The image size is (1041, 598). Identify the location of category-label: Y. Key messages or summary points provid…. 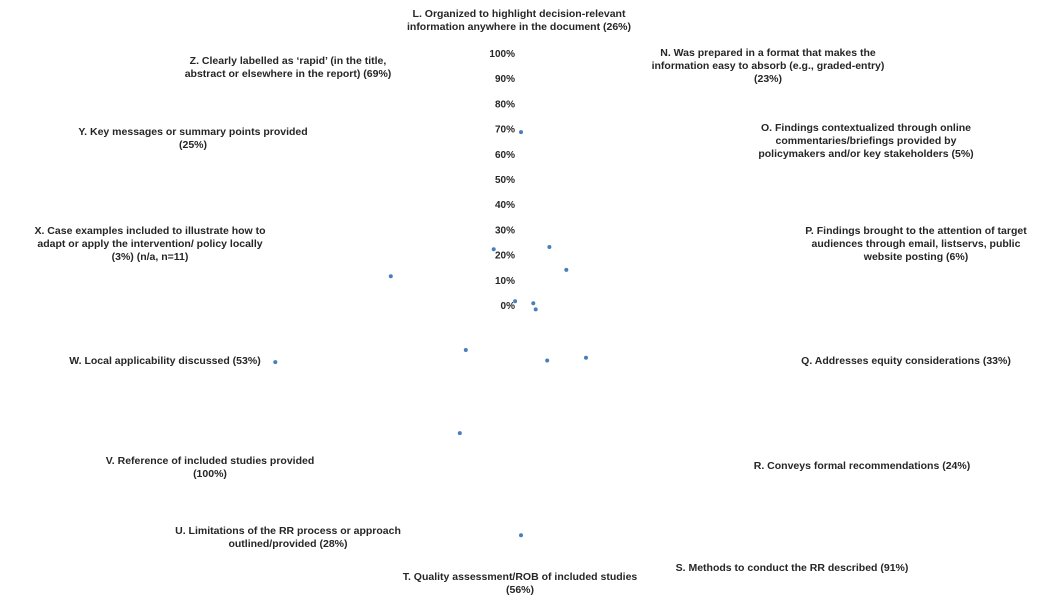
(192, 138).